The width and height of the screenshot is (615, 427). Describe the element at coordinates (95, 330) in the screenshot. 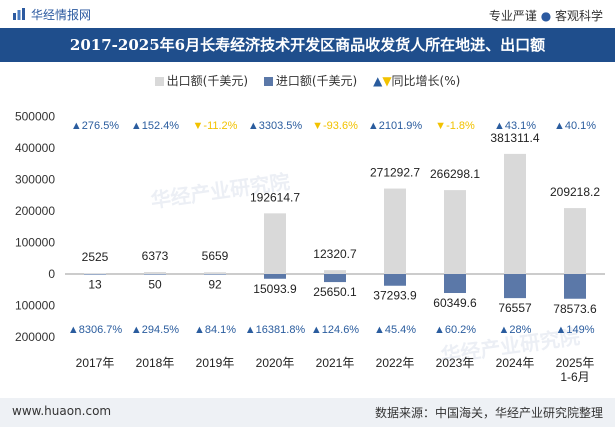

I see `import-growth-label: ▲8306.7%` at that location.